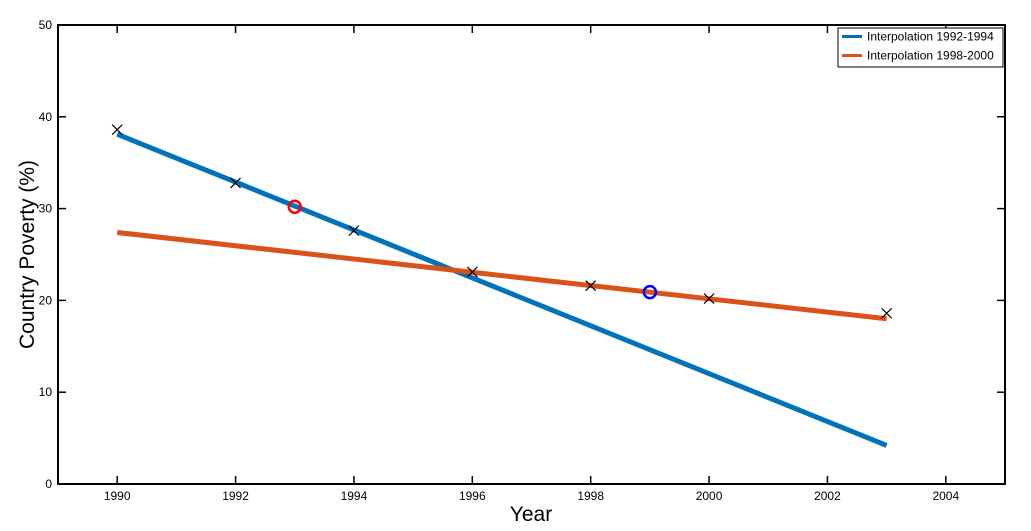 The height and width of the screenshot is (531, 1031). What do you see at coordinates (887, 313) in the screenshot?
I see `data-point-2003` at bounding box center [887, 313].